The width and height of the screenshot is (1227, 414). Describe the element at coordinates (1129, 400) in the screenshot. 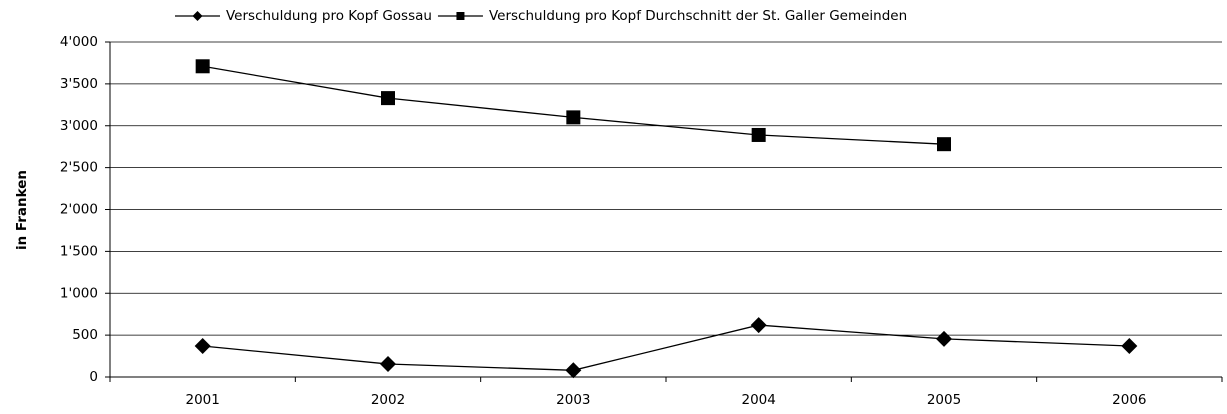

I see `x-tick-label: 2006` at that location.